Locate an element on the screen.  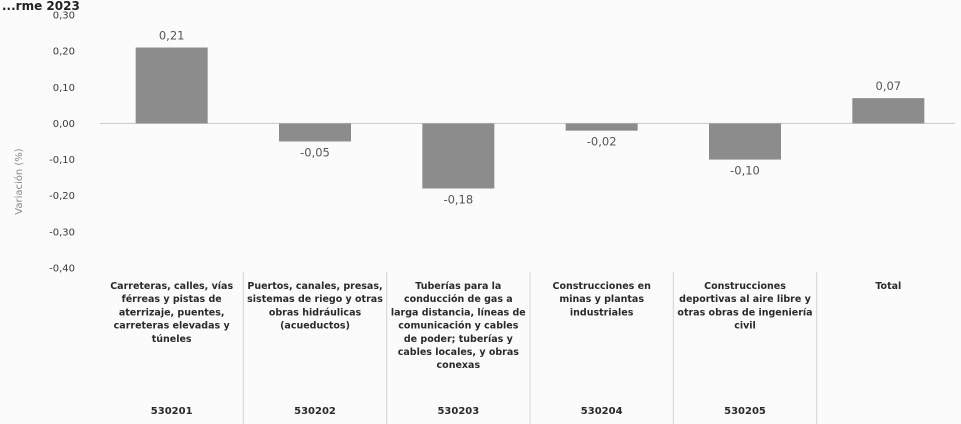
data-label: -0,02 is located at coordinates (602, 142).